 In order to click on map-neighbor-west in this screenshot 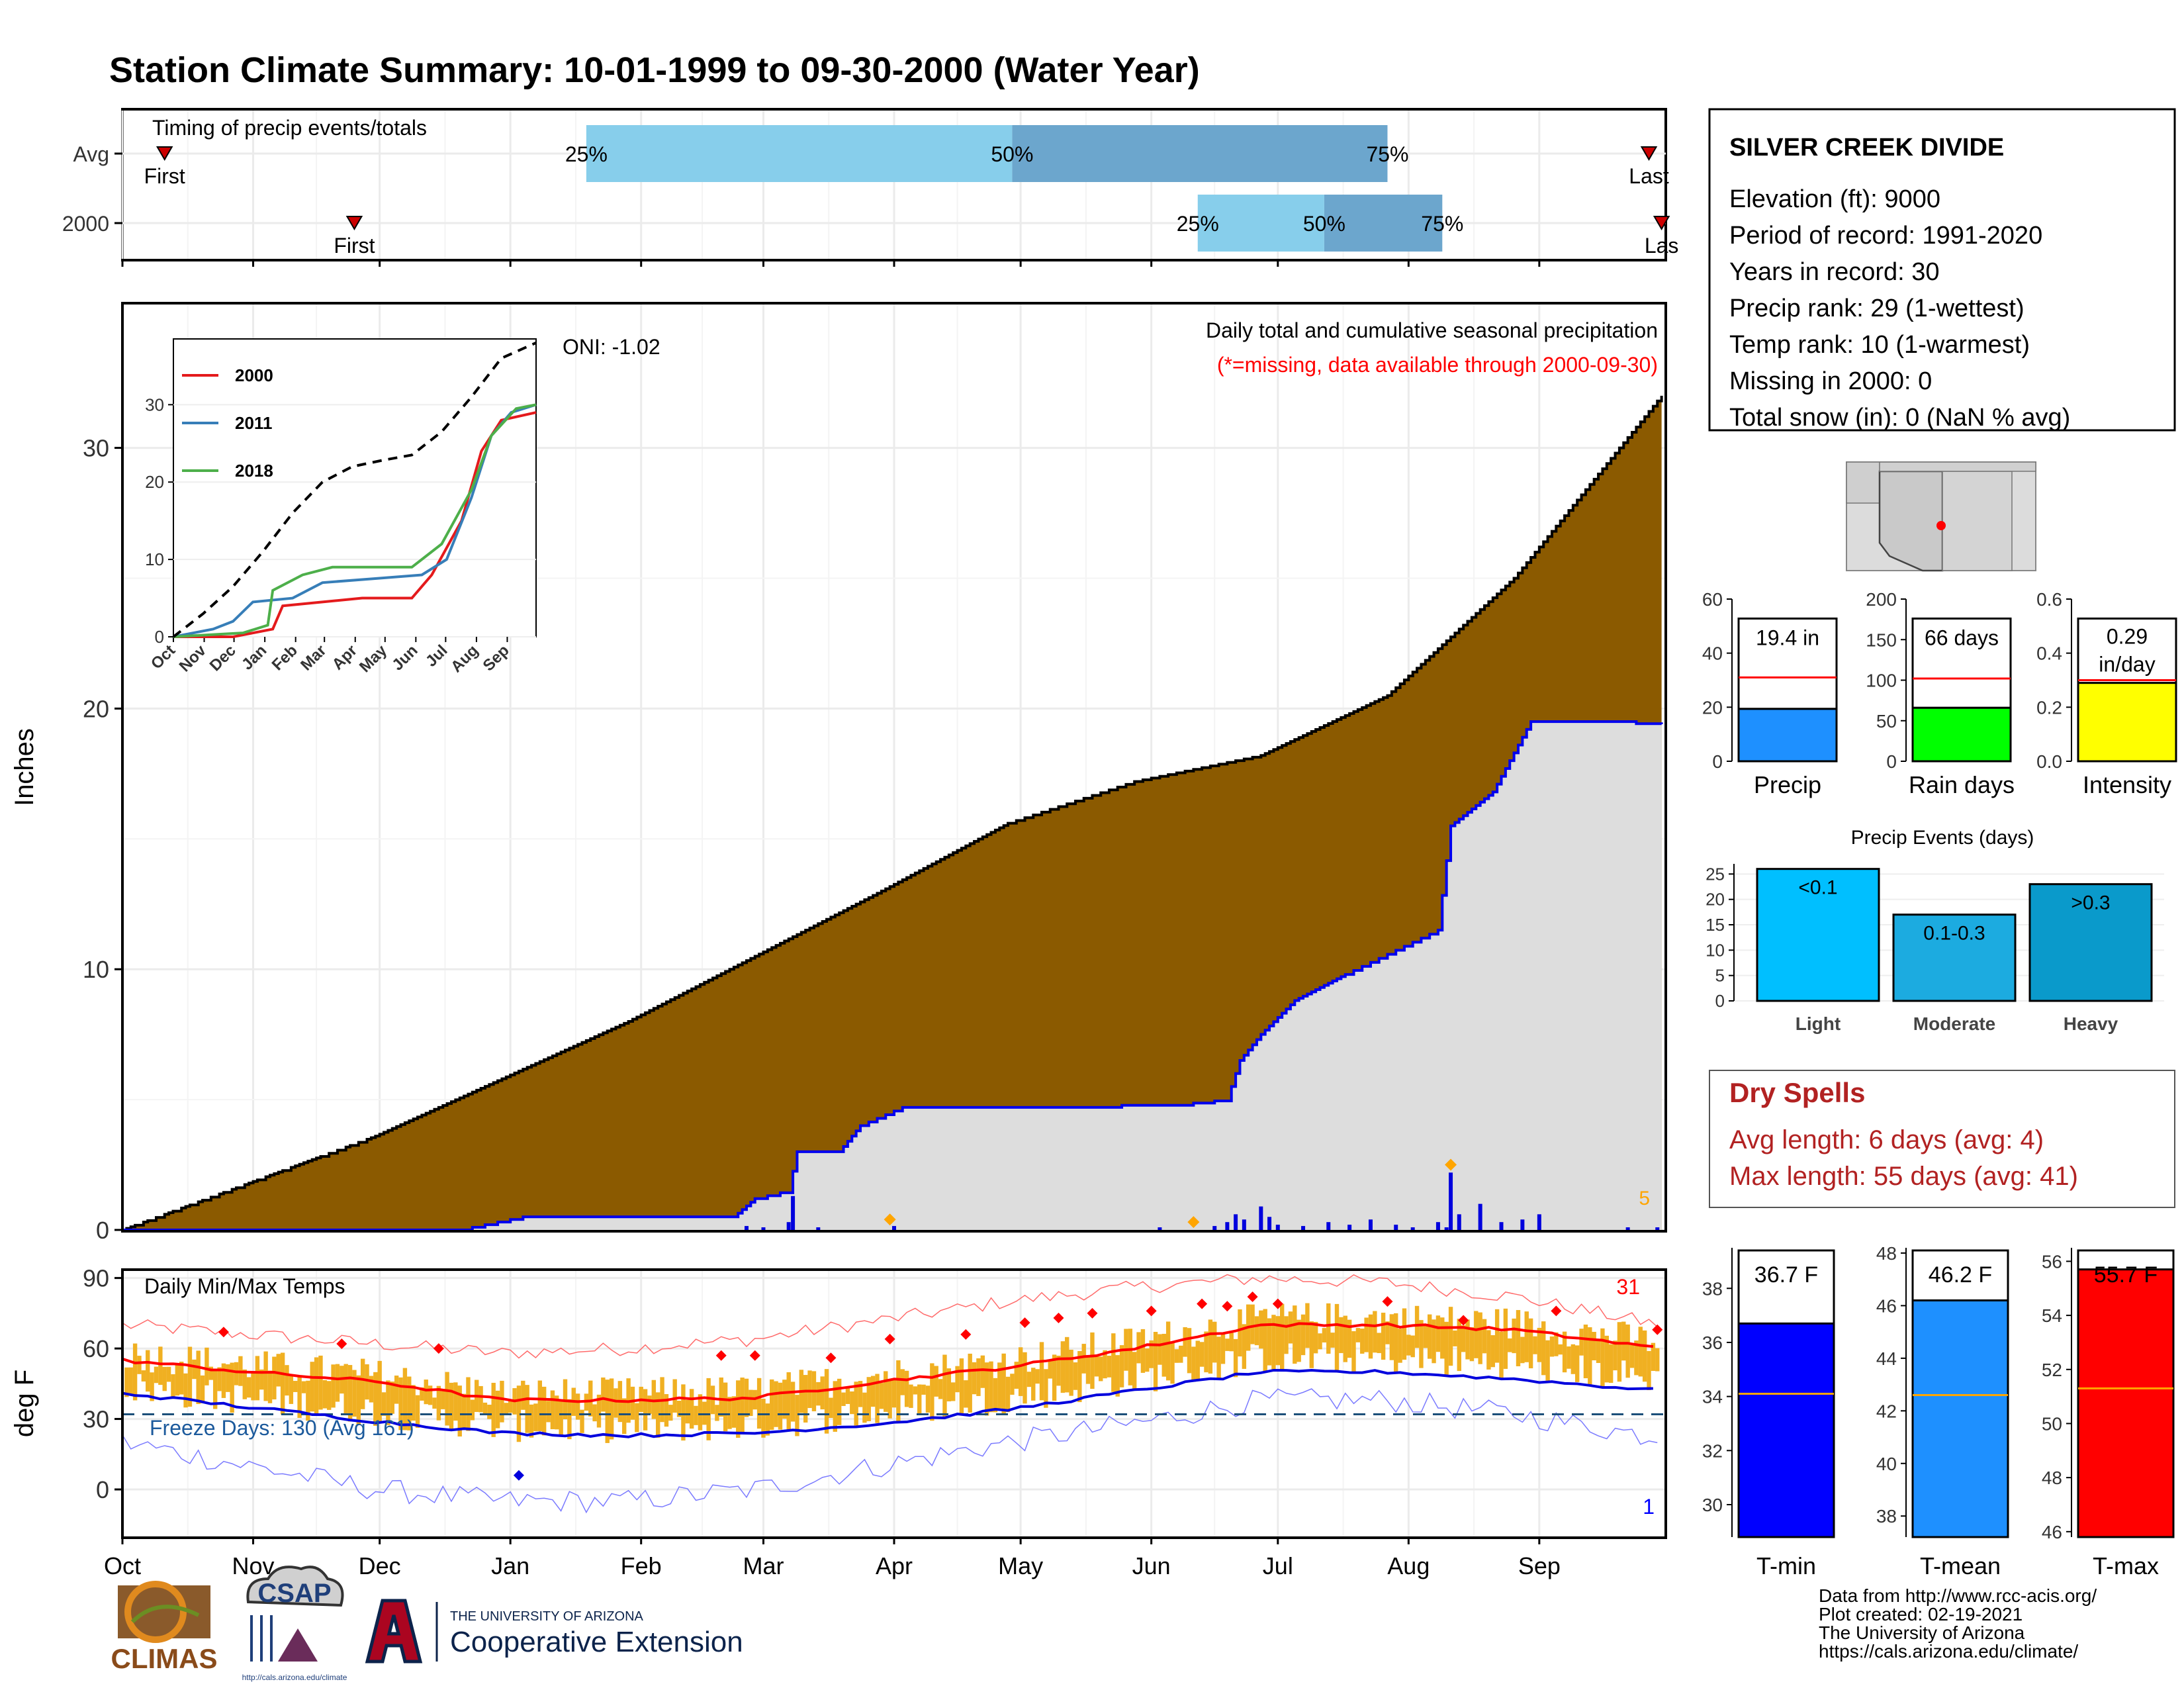, I will do `click(1863, 482)`.